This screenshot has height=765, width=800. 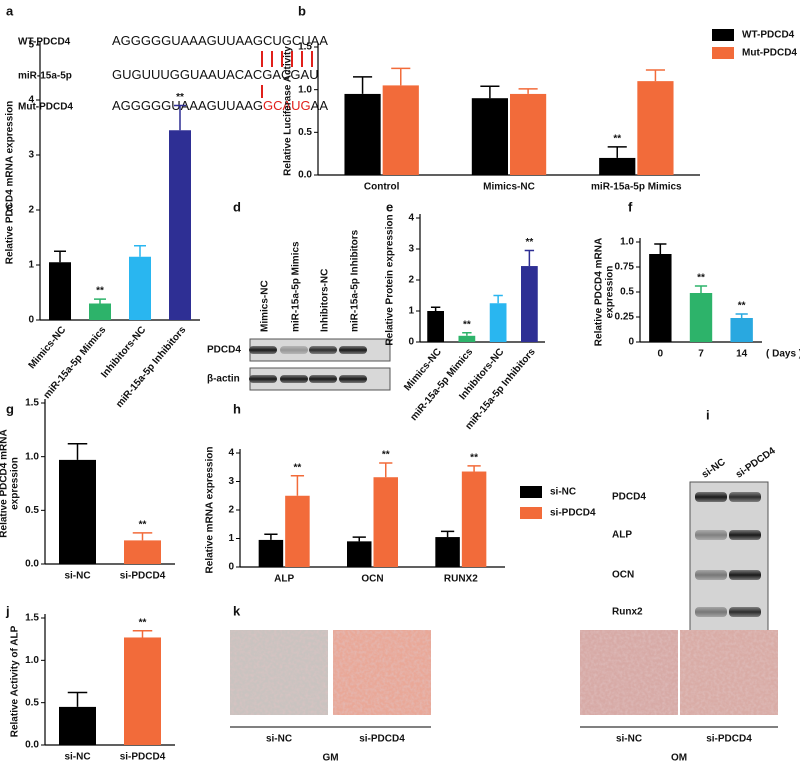 I want to click on panel-letter: g, so click(x=10, y=408).